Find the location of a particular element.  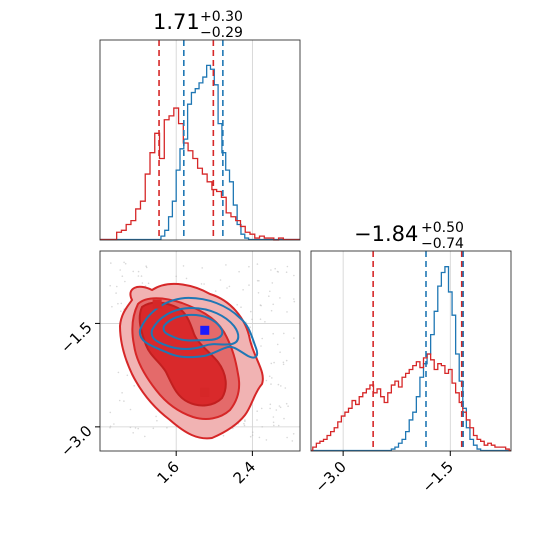

joint-y-tick-label: −1.5 is located at coordinates (76, 337).